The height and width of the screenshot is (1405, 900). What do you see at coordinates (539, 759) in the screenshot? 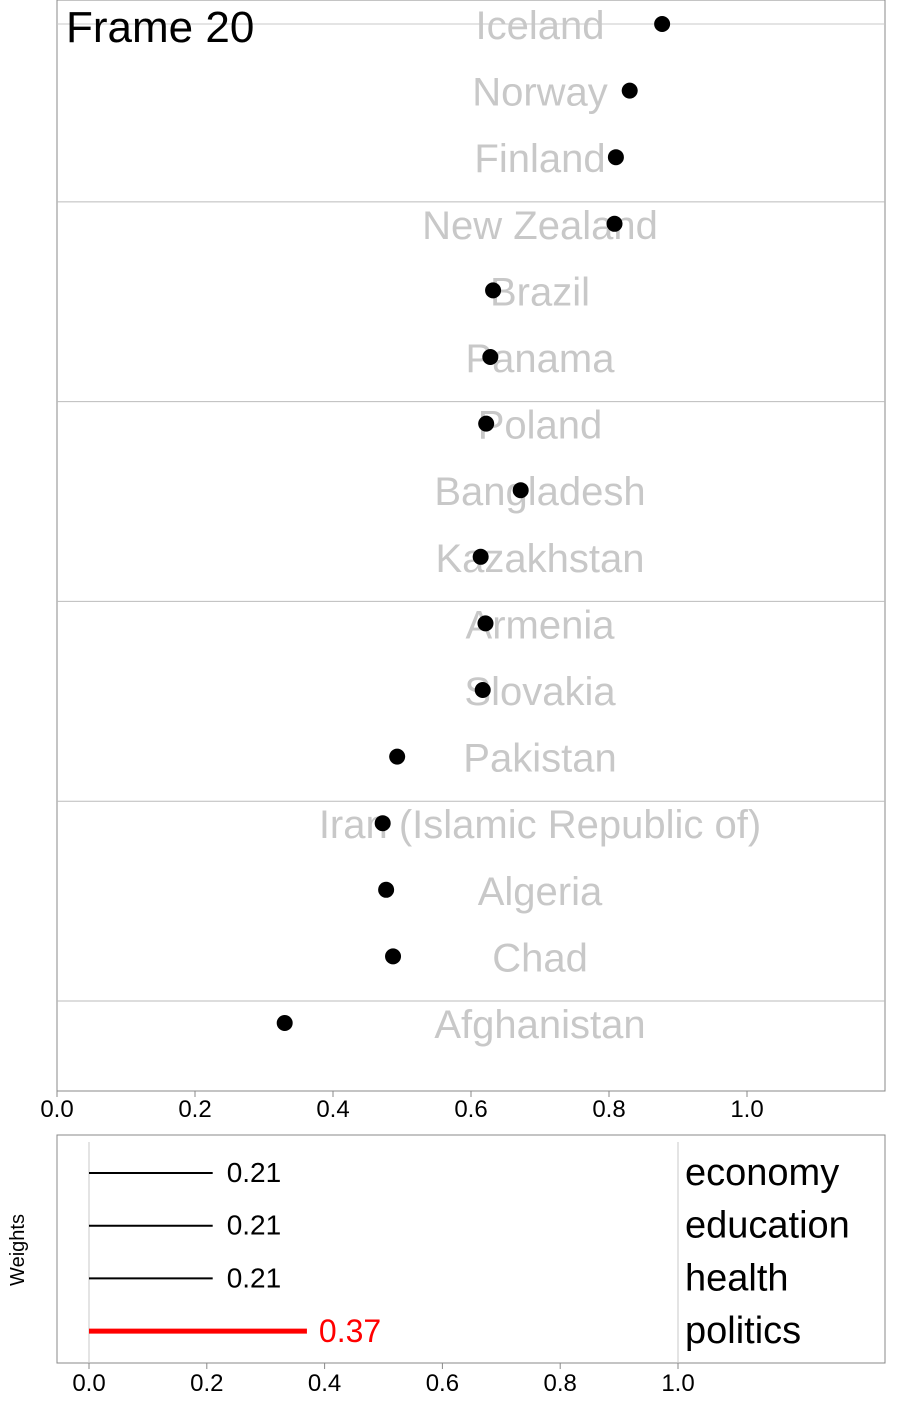
I see `country-label: Pakistan` at bounding box center [539, 759].